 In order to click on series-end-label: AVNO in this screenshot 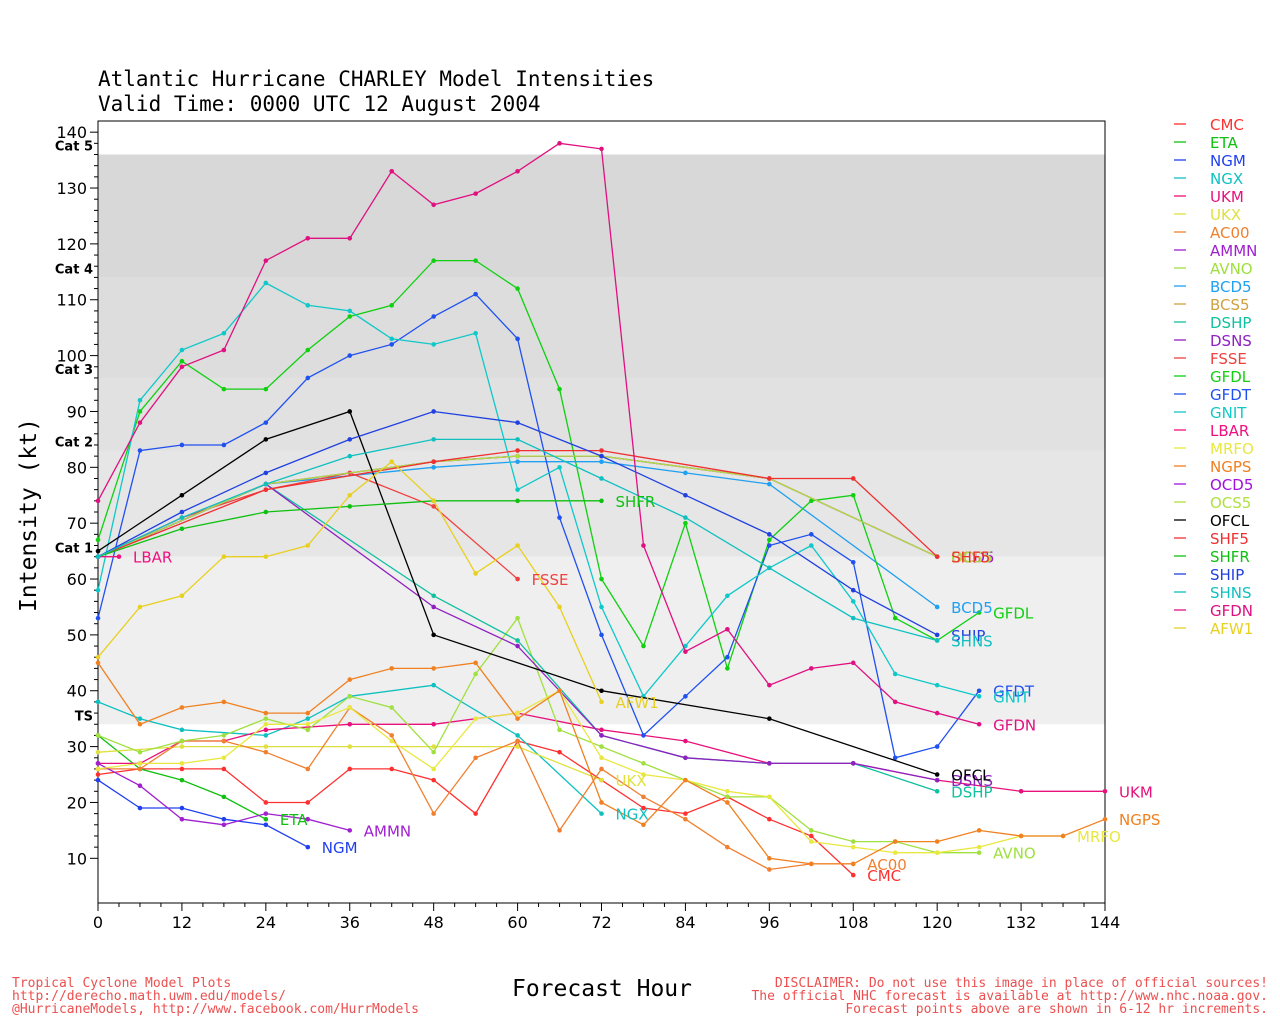, I will do `click(1014, 854)`.